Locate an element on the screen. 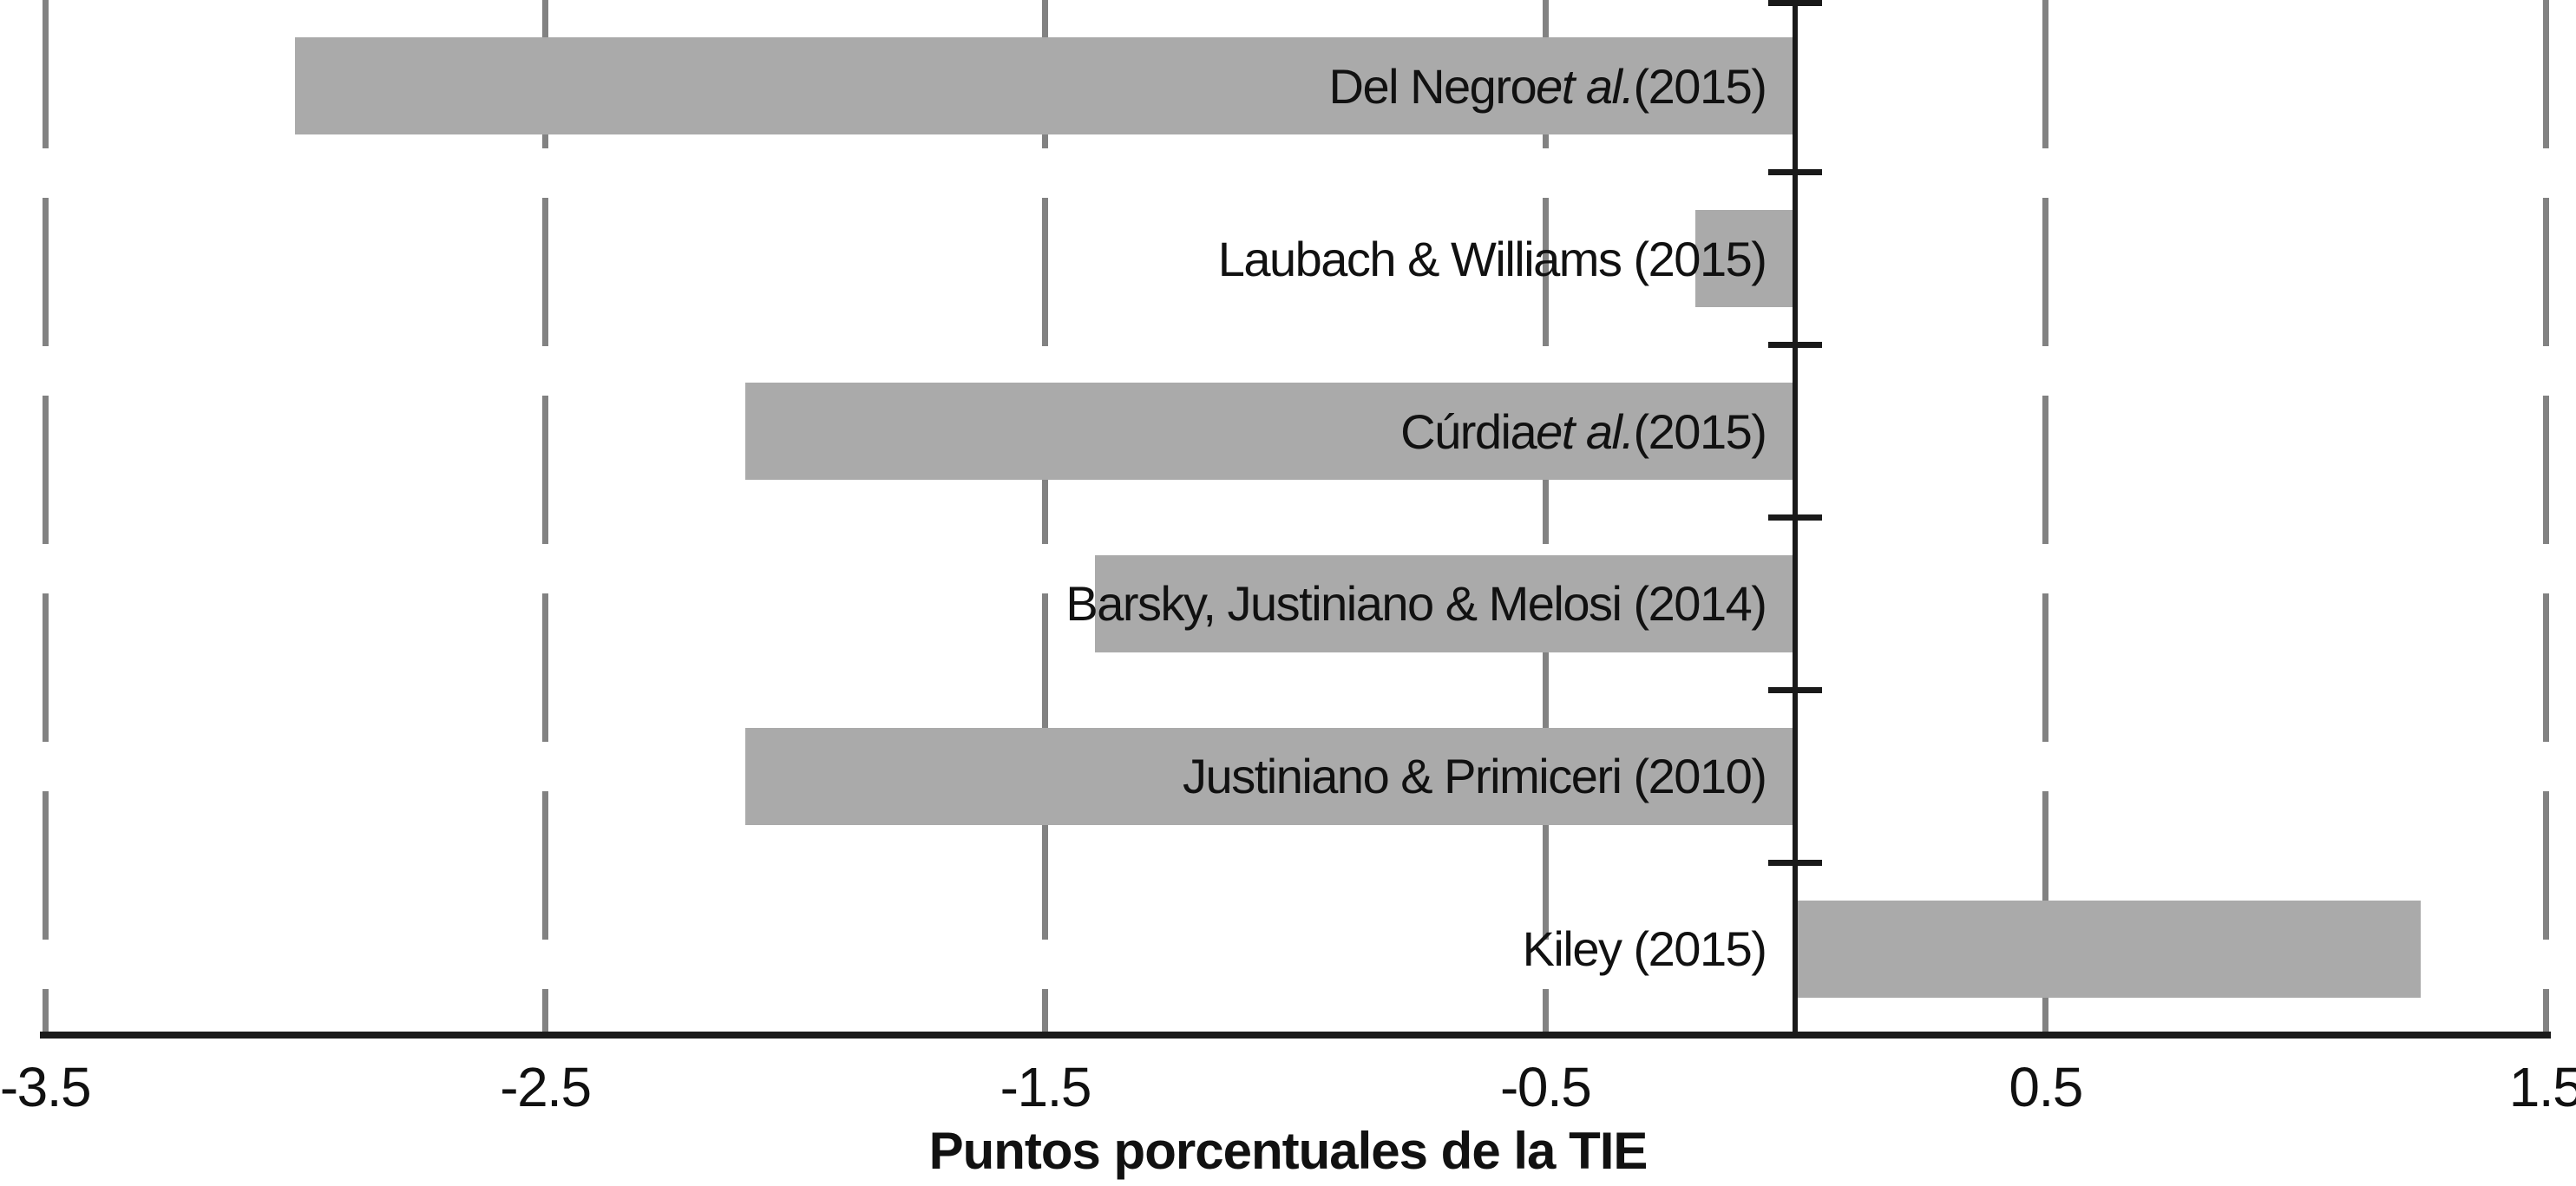 The height and width of the screenshot is (1186, 2576). x-axis-title: Puntos porcentuales de la TIE is located at coordinates (1288, 1151).